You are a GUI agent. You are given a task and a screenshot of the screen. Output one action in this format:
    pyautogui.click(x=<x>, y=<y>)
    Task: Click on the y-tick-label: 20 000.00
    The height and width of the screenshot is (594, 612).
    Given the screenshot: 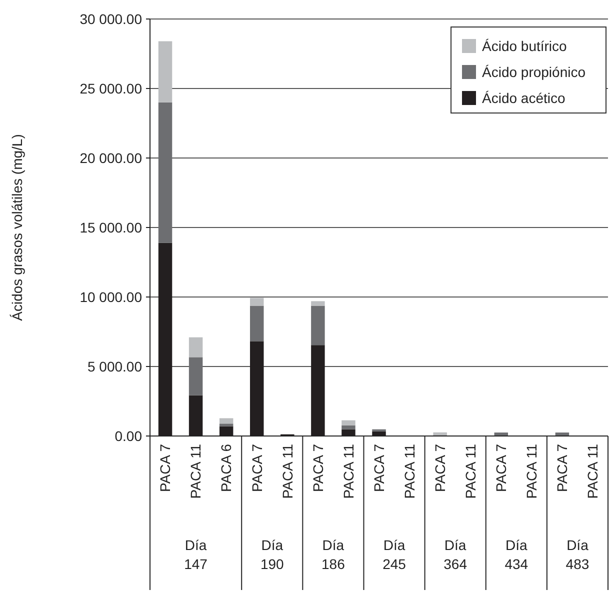 What is the action you would take?
    pyautogui.click(x=111, y=158)
    